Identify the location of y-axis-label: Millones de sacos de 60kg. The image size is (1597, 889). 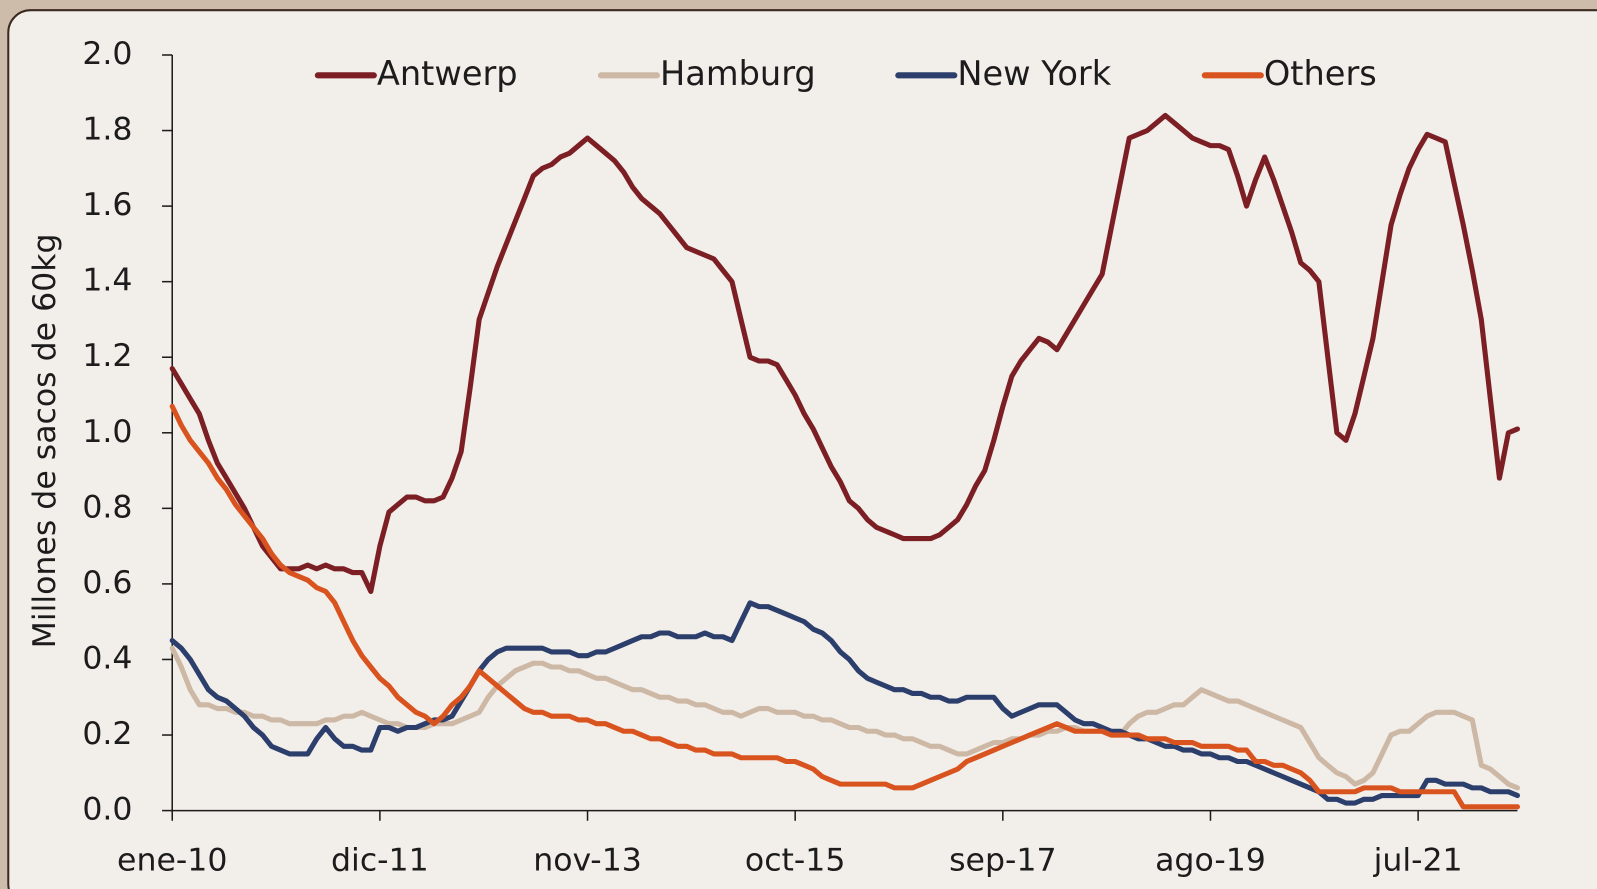
(45, 440).